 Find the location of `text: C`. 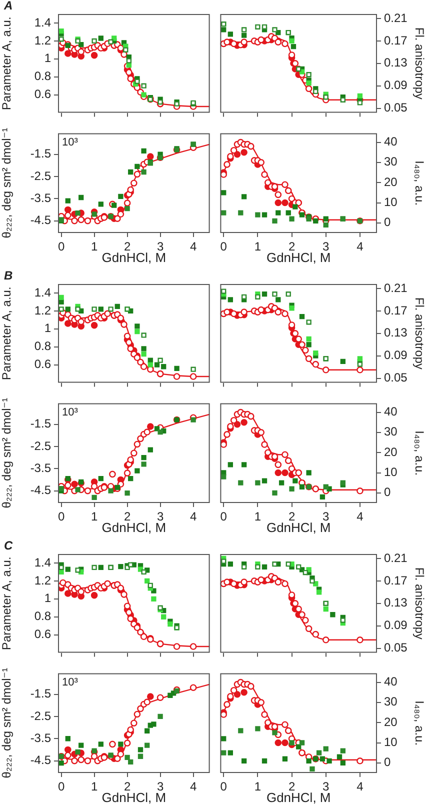

text: C is located at coordinates (8, 545).